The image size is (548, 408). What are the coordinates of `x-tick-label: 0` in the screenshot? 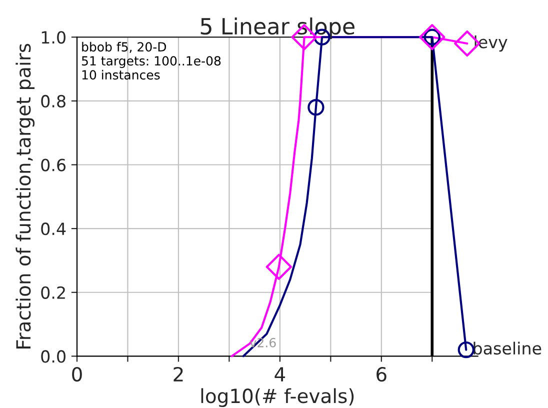 It's located at (77, 374).